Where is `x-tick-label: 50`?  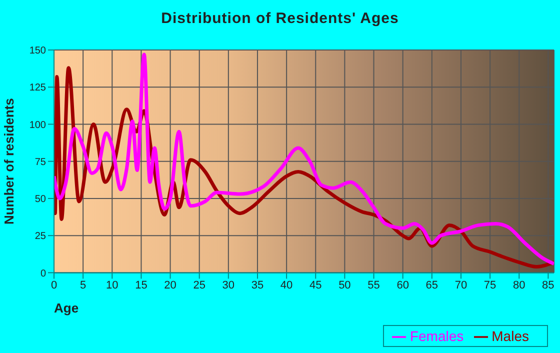 x-tick-label: 50 is located at coordinates (344, 286).